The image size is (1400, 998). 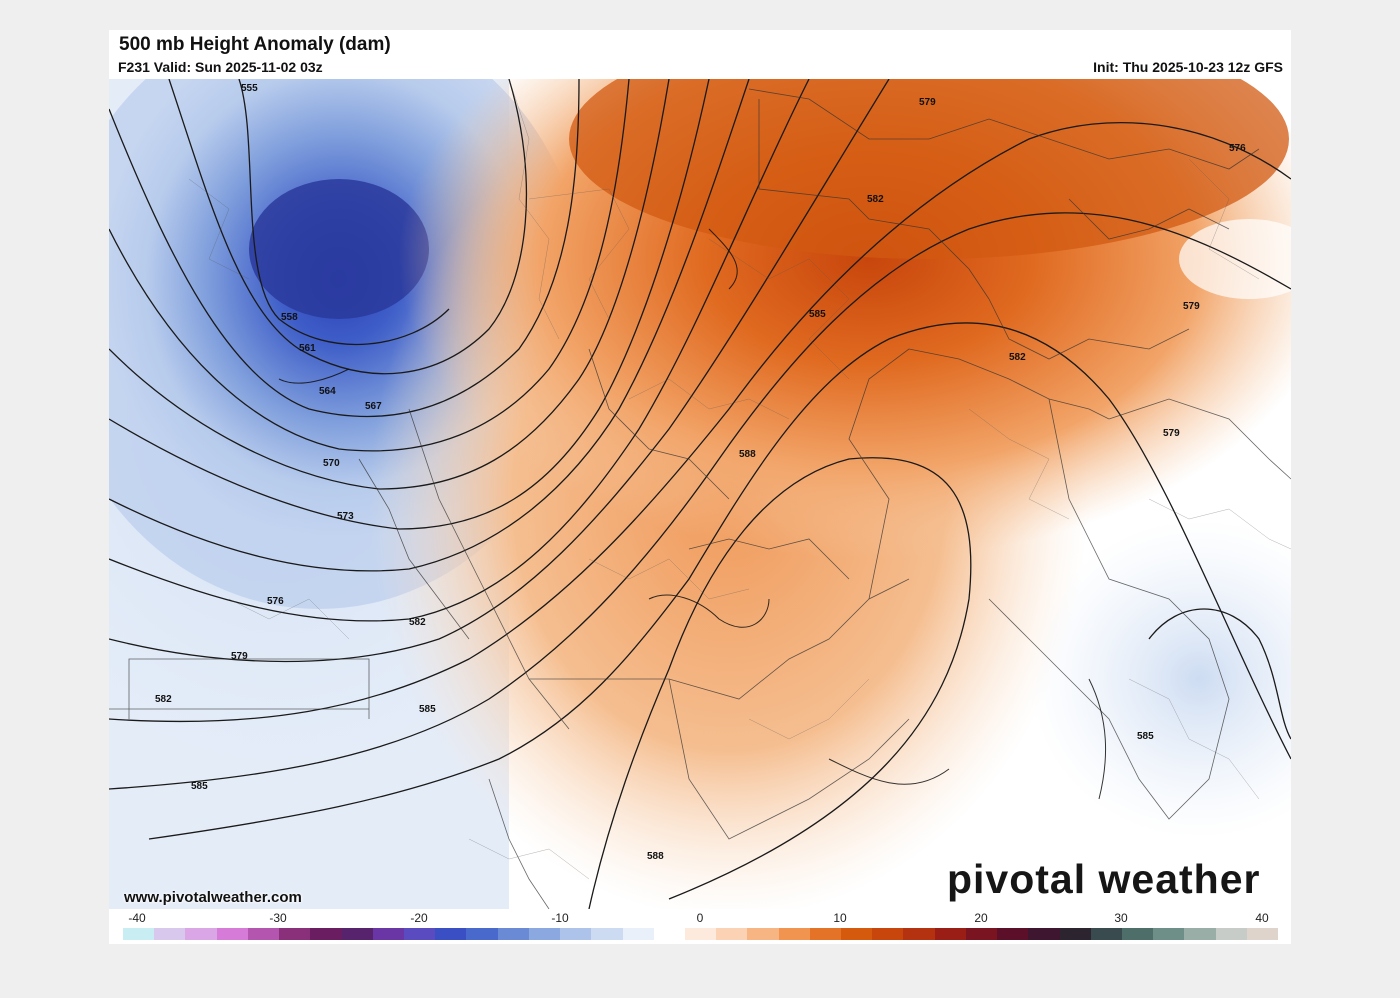 What do you see at coordinates (700, 927) in the screenshot?
I see `colorbar-legend: -40 -30 -20 -10 0 10 20 30 40` at bounding box center [700, 927].